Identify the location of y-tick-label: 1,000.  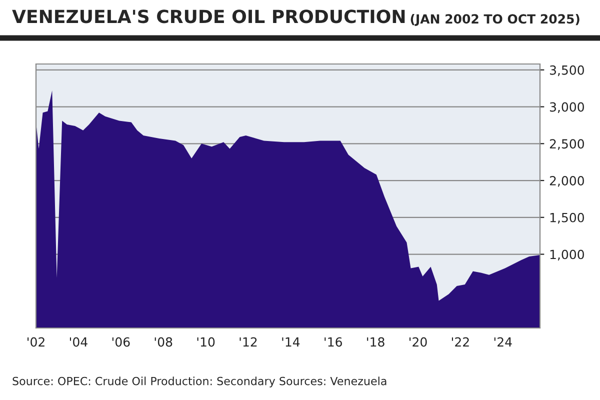
(567, 255).